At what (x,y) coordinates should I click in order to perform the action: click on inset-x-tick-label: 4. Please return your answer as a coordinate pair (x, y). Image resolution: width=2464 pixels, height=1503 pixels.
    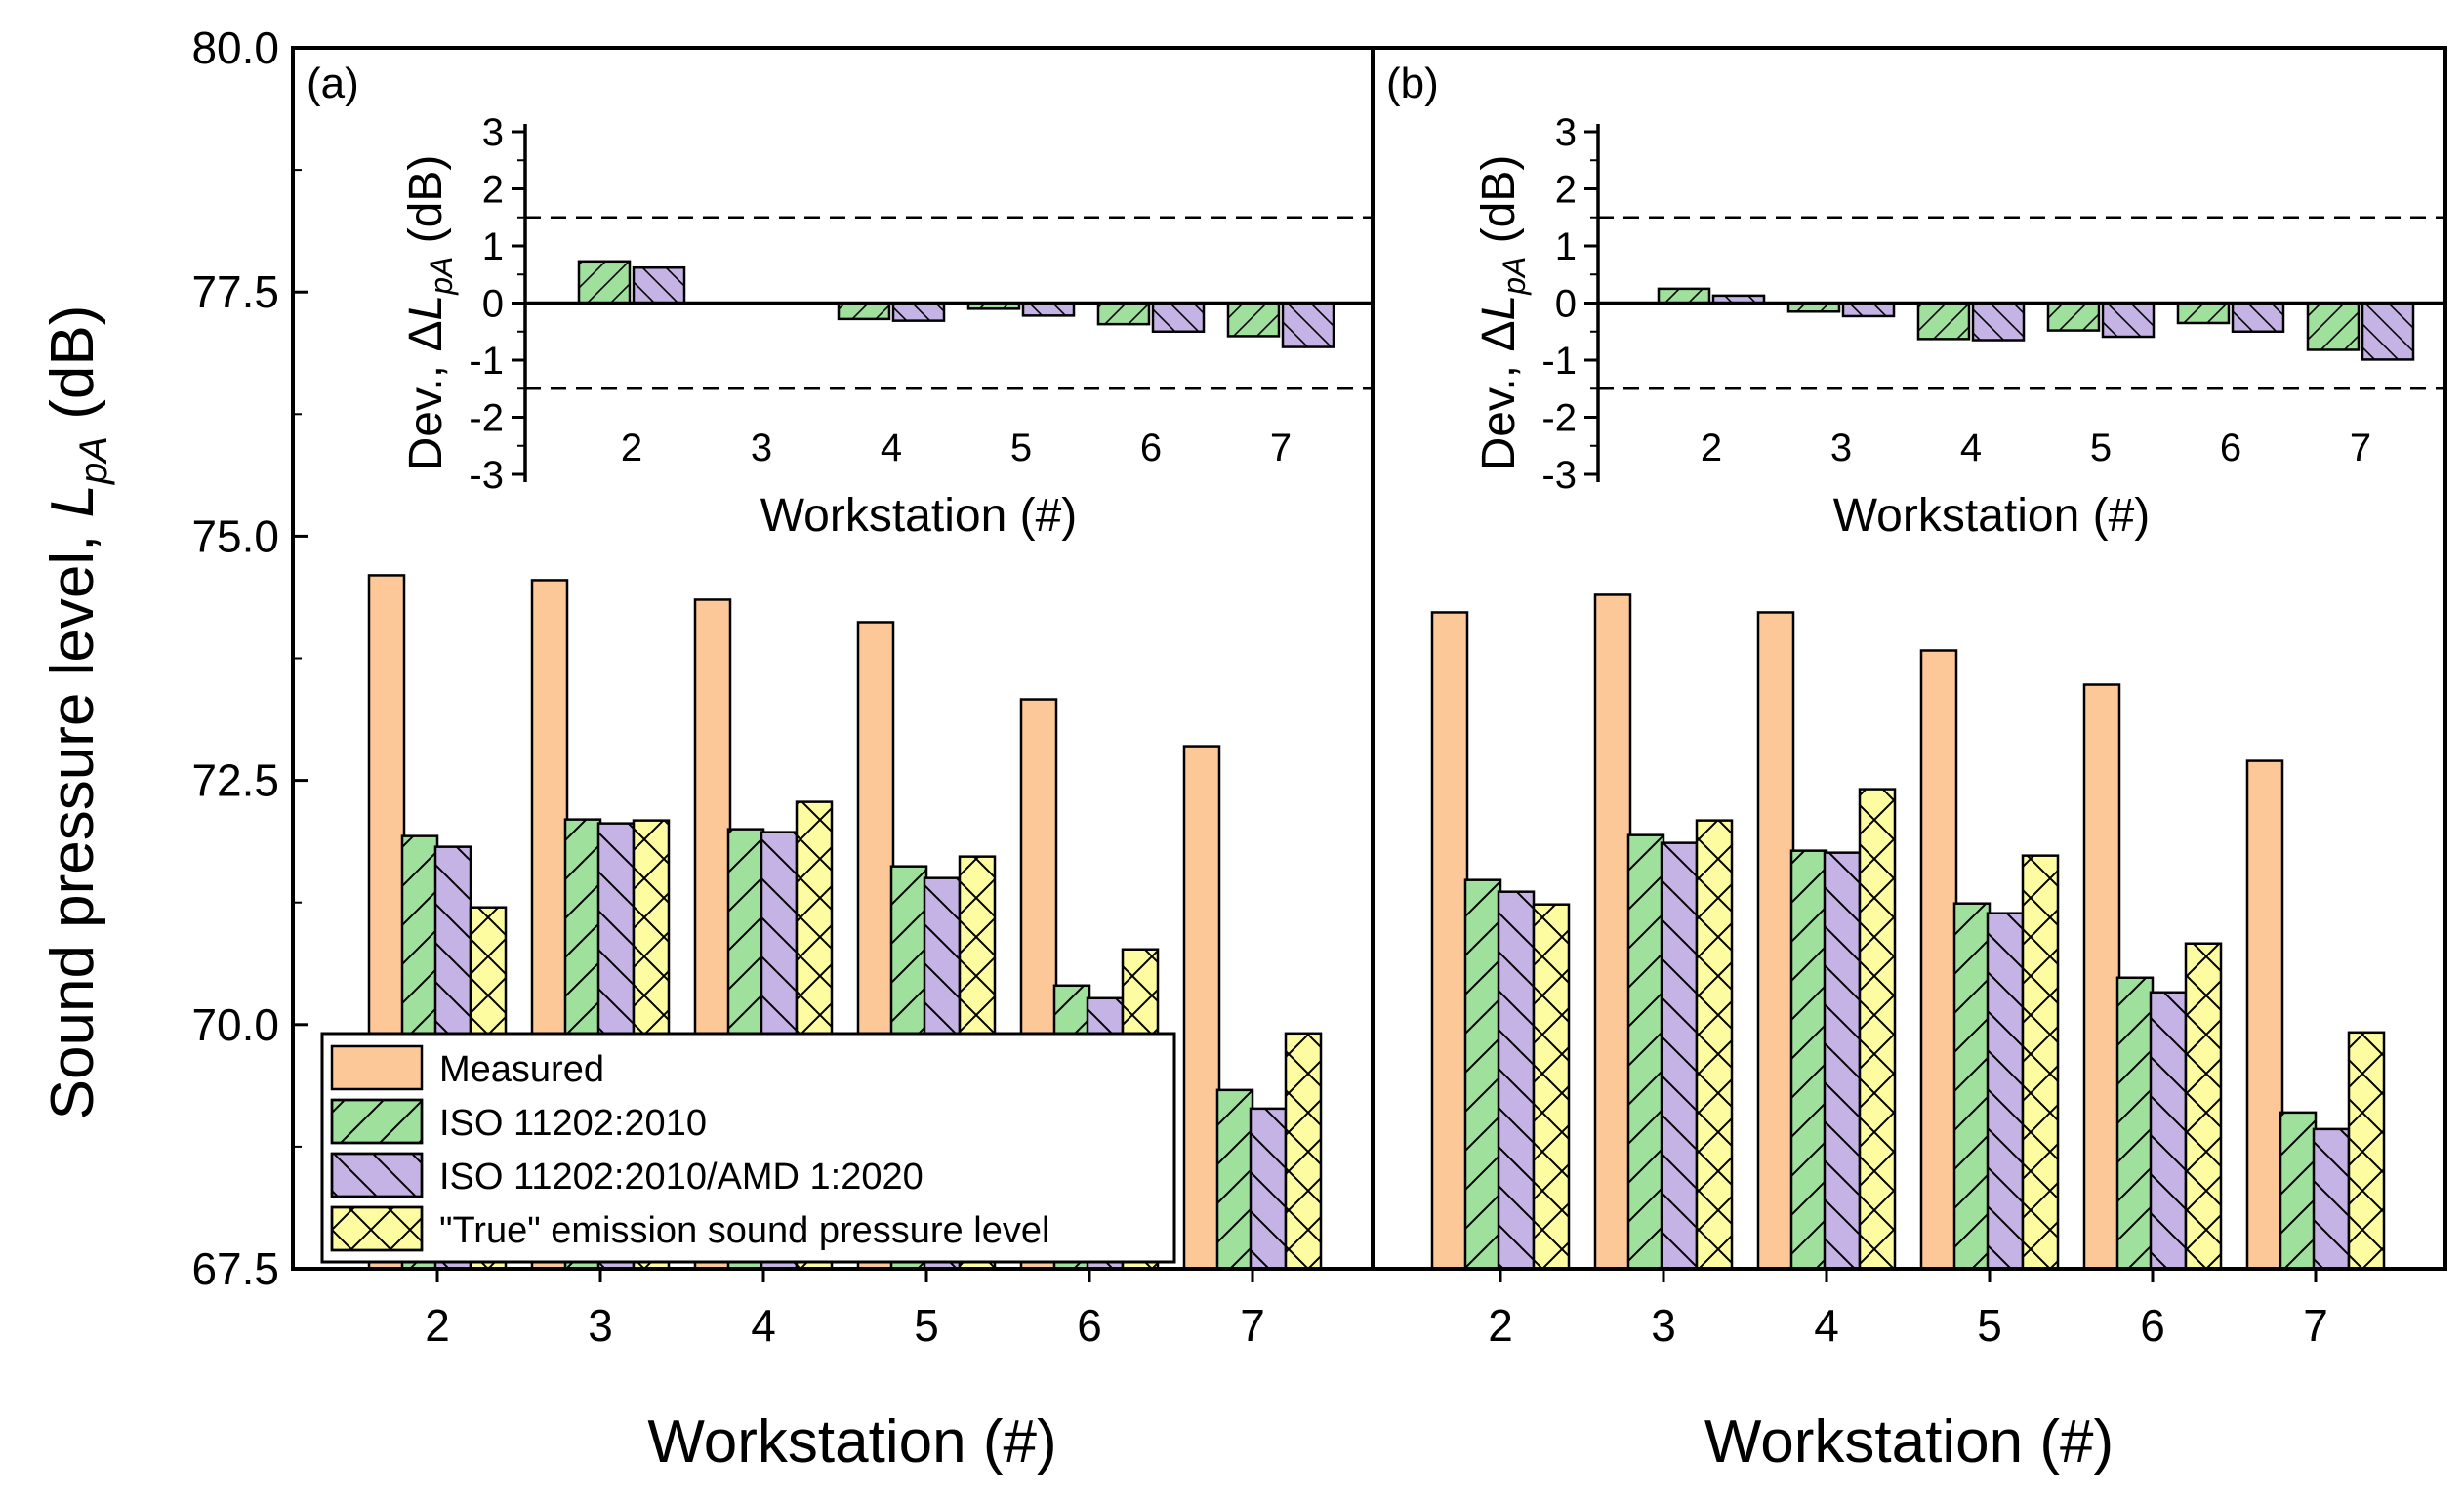
    Looking at the image, I should click on (891, 448).